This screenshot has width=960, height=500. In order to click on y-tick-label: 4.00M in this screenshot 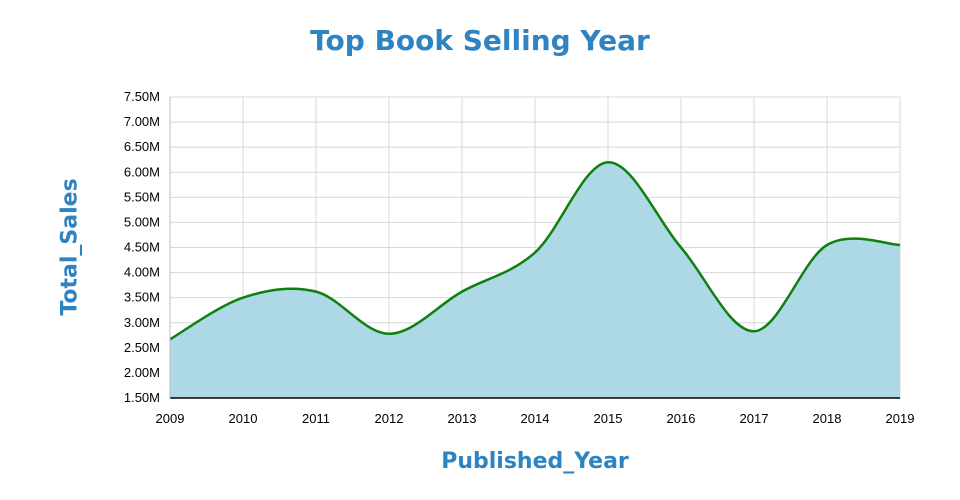, I will do `click(142, 272)`.